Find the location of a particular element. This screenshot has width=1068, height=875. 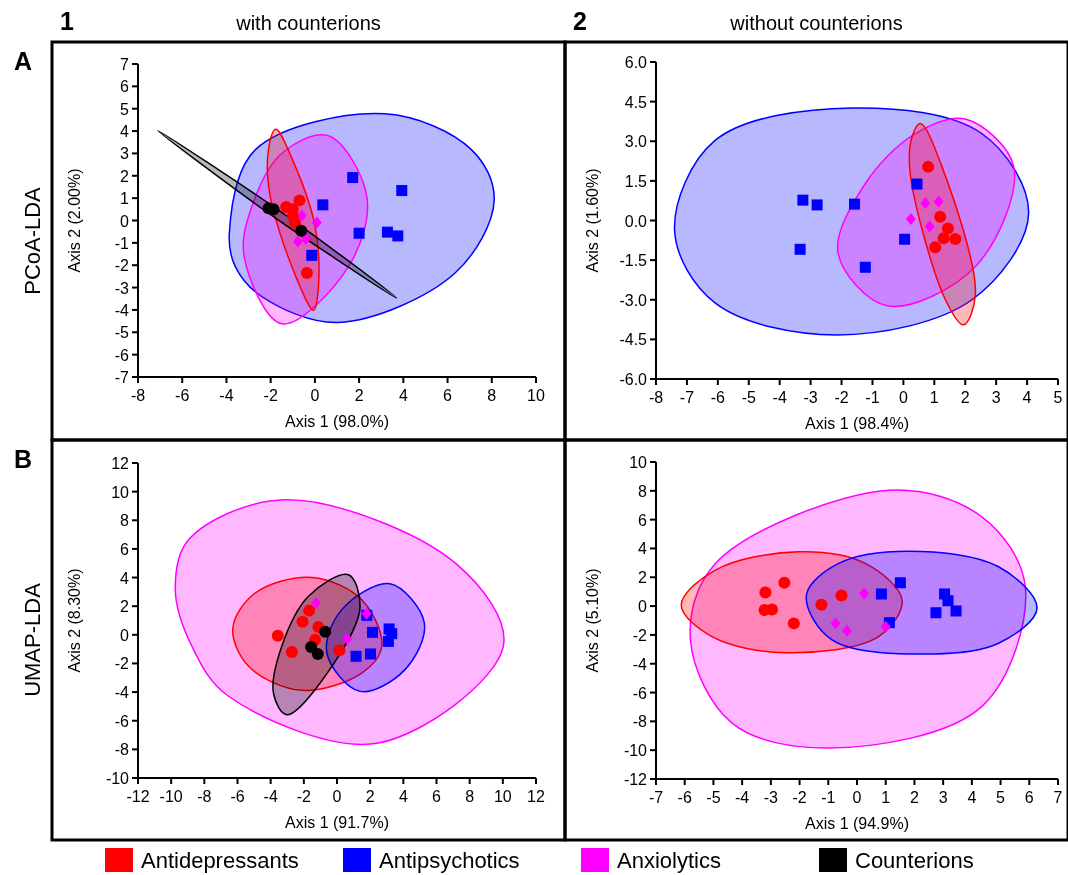

x-axis-title: Axis 1 (98.4%) is located at coordinates (857, 423).